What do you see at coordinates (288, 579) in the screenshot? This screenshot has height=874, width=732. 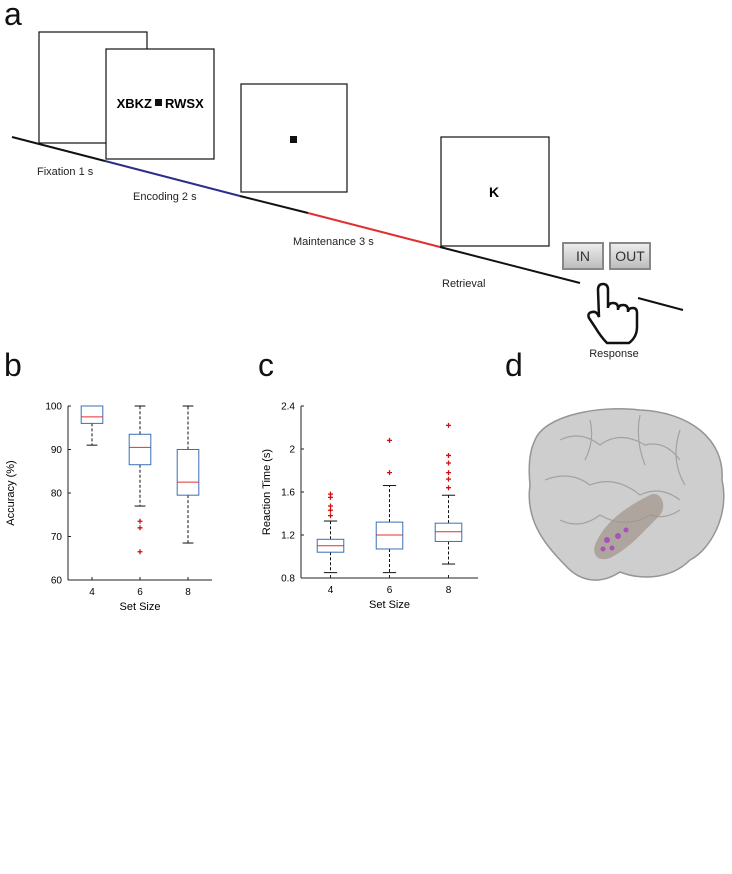 I see `y-tick-label: 0.8` at bounding box center [288, 579].